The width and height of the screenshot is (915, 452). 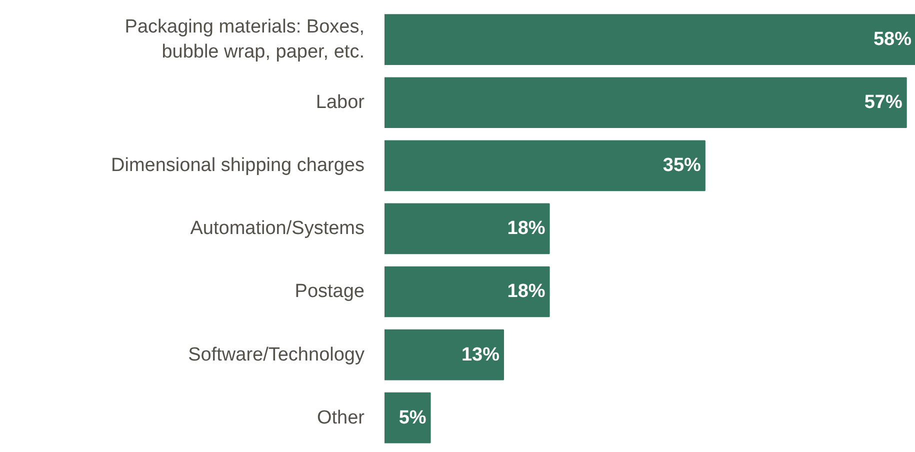 What do you see at coordinates (412, 417) in the screenshot?
I see `data-label: 5%` at bounding box center [412, 417].